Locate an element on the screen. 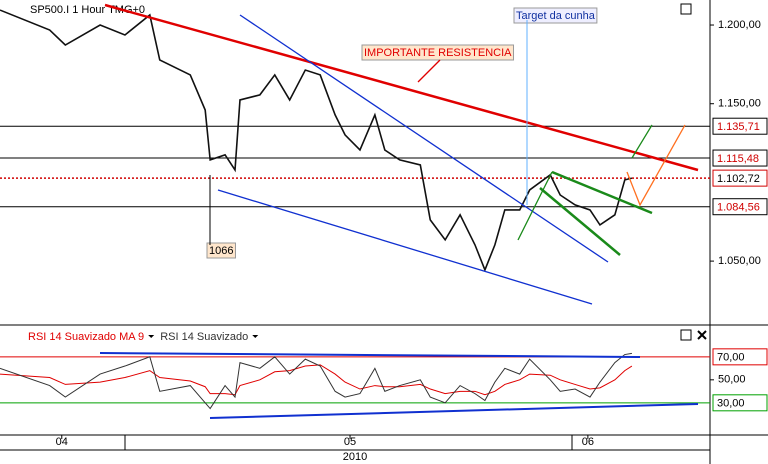 The image size is (768, 464). annotation: 1066 is located at coordinates (221, 251).